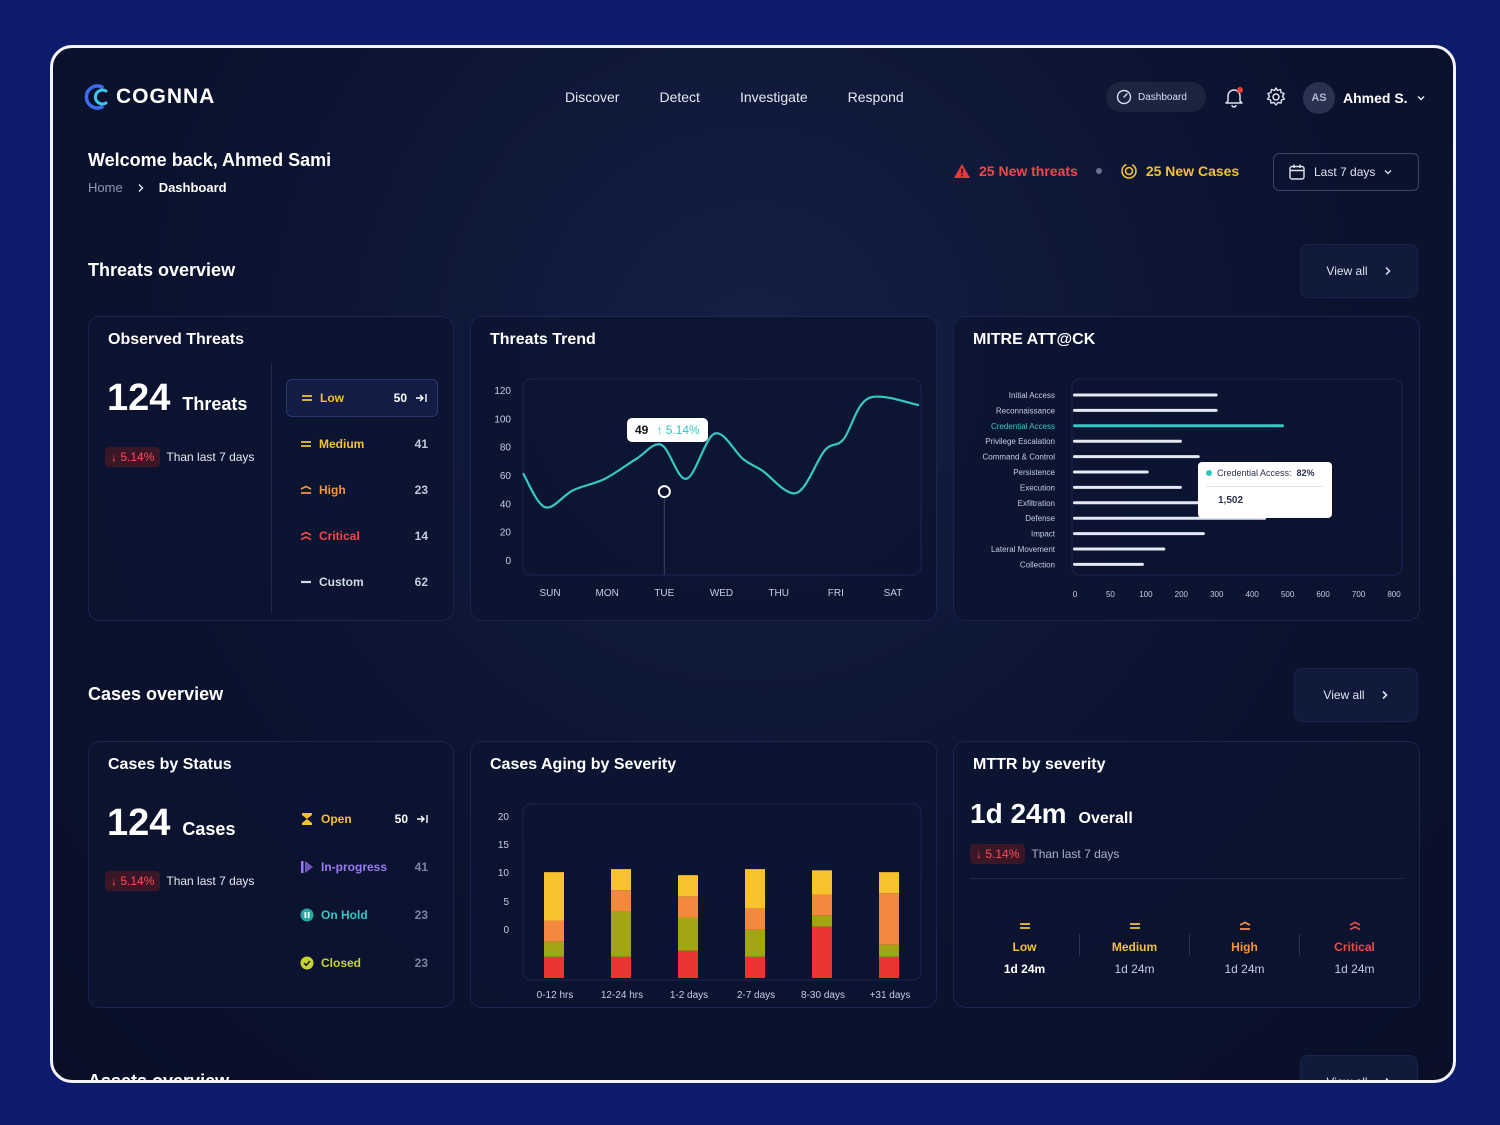 Image resolution: width=1500 pixels, height=1125 pixels. Describe the element at coordinates (1354, 947) in the screenshot. I see `mttr-label: Critical` at that location.